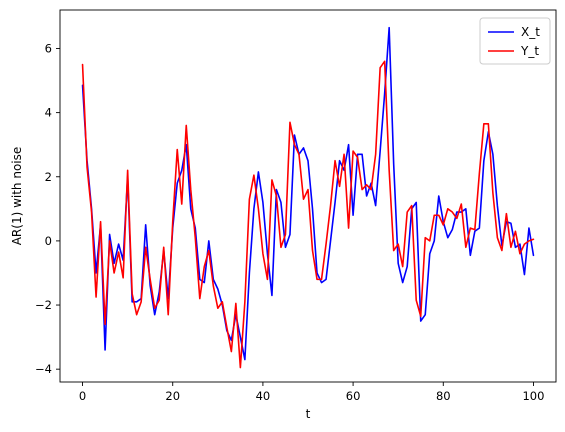  I want to click on x-tick-label: 20, so click(172, 396).